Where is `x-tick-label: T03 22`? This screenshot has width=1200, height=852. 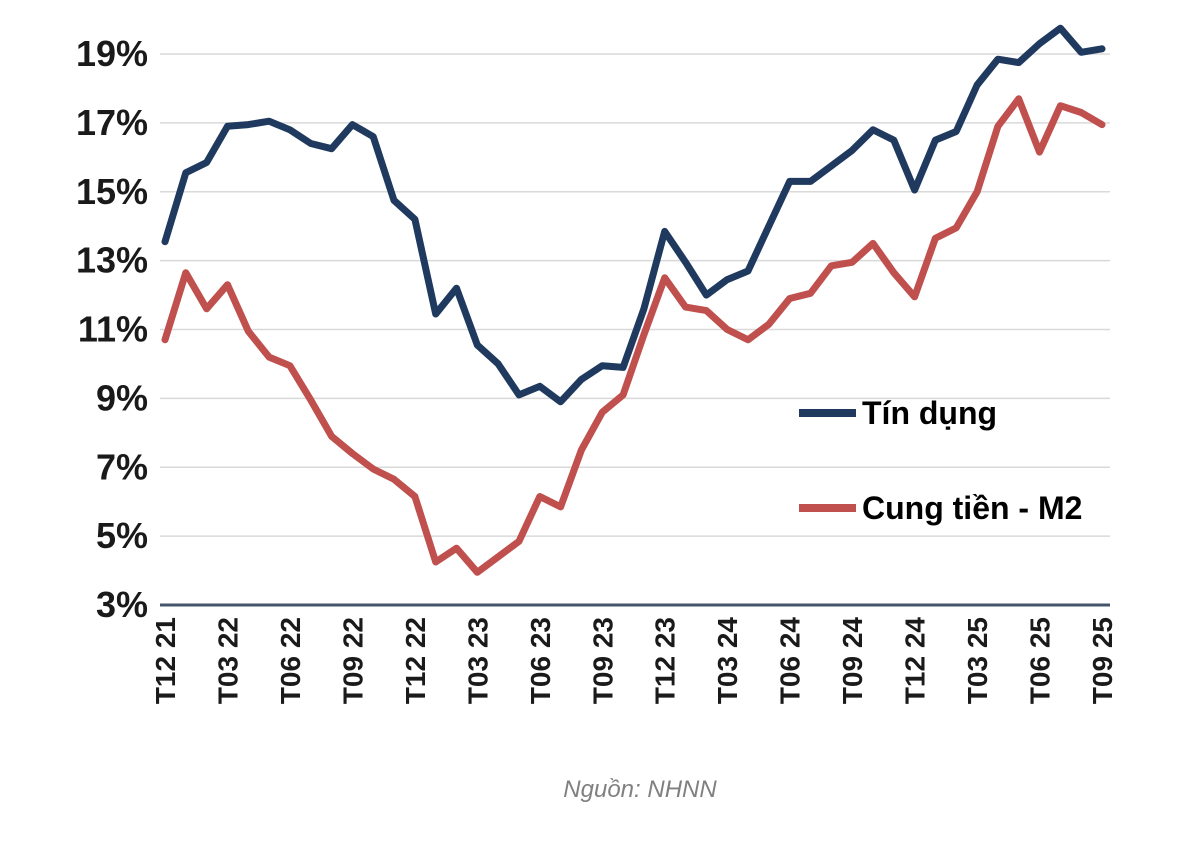
x-tick-label: T03 22 is located at coordinates (227, 660).